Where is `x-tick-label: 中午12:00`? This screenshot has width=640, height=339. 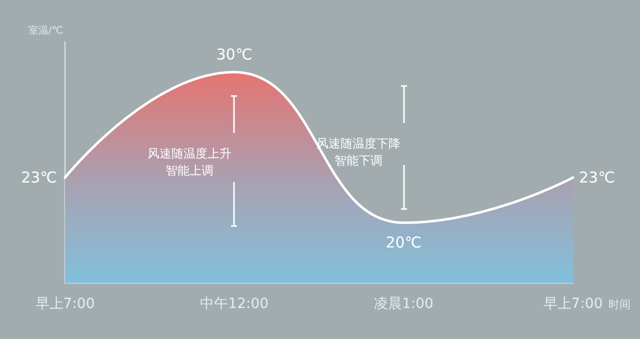
x-tick-label: 中午12:00 is located at coordinates (234, 304).